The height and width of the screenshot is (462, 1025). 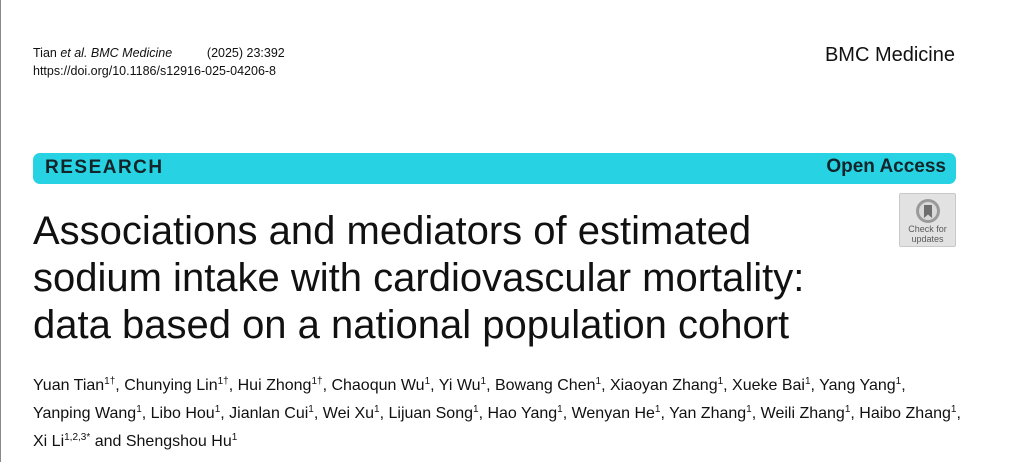 I want to click on author-name: Xi Li, so click(x=49, y=441).